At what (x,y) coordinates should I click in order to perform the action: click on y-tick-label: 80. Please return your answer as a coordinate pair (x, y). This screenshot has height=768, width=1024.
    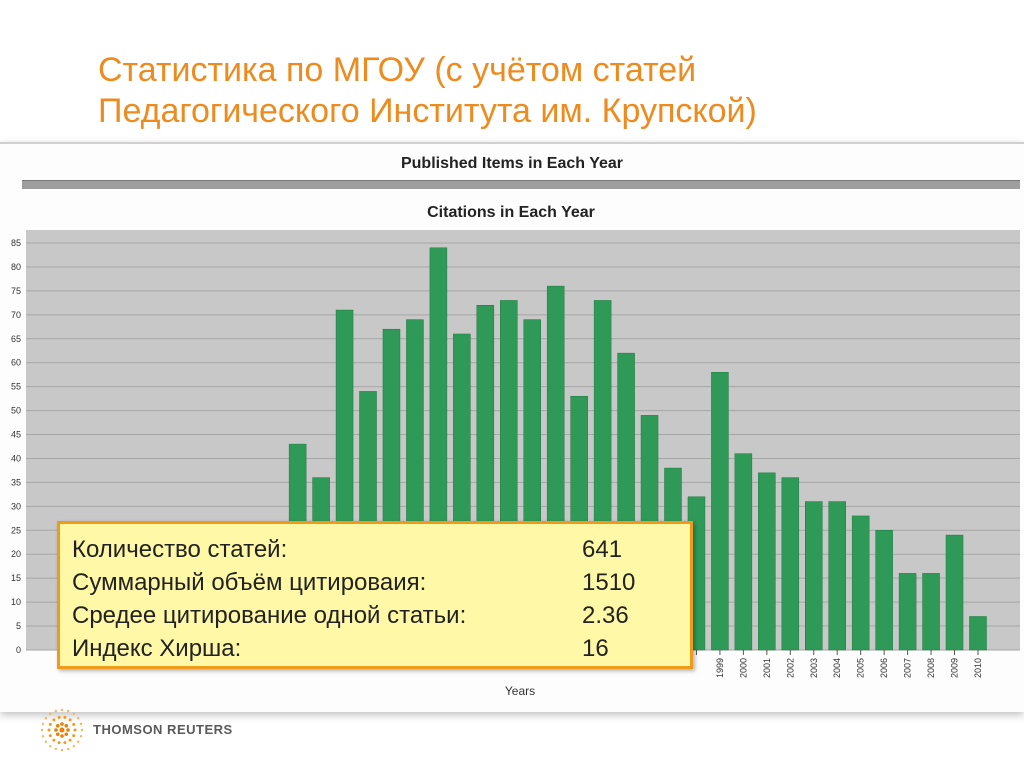
    Looking at the image, I should click on (16, 267).